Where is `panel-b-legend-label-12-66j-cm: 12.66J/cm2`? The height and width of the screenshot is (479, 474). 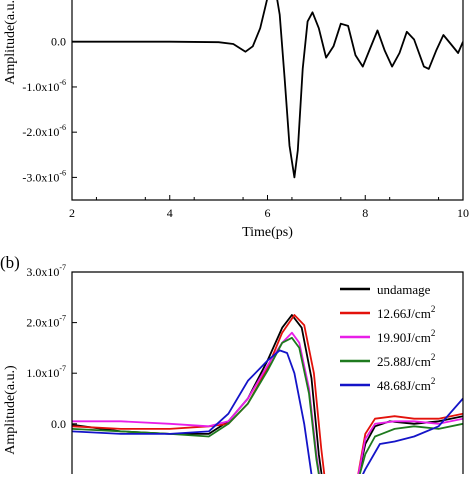 panel-b-legend-label-12-66j-cm: 12.66J/cm2 is located at coordinates (406, 312).